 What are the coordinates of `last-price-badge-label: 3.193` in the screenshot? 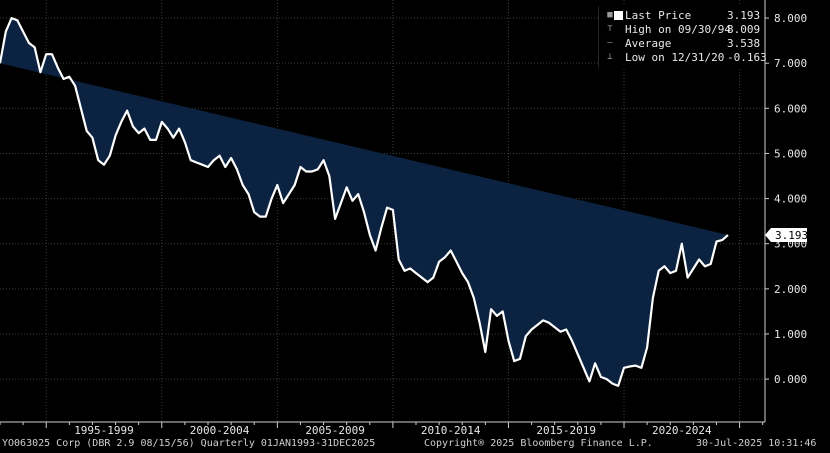 It's located at (791, 235).